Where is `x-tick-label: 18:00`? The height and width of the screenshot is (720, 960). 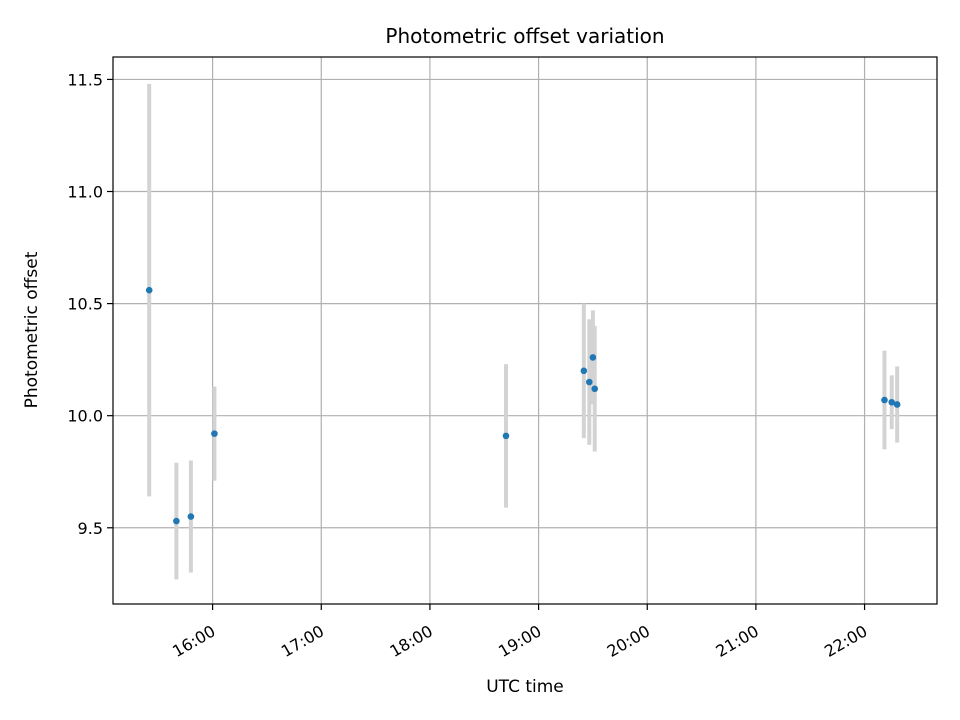 x-tick-label: 18:00 is located at coordinates (410, 641).